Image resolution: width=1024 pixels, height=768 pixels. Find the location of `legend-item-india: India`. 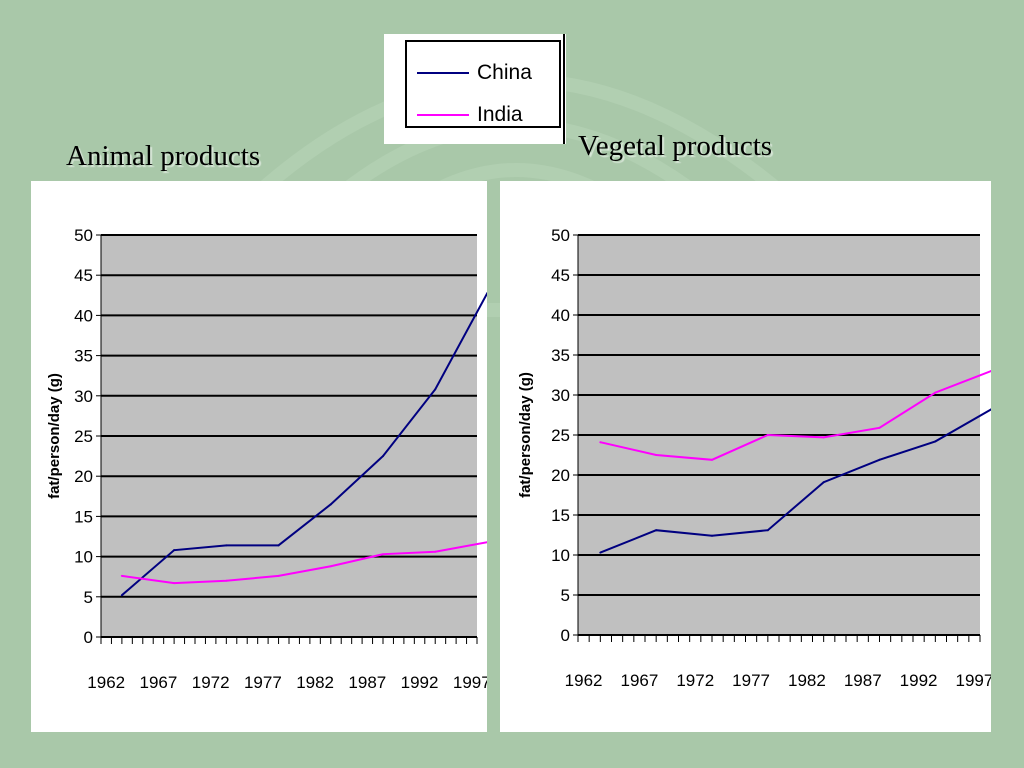

legend-item-india: India is located at coordinates (470, 115).